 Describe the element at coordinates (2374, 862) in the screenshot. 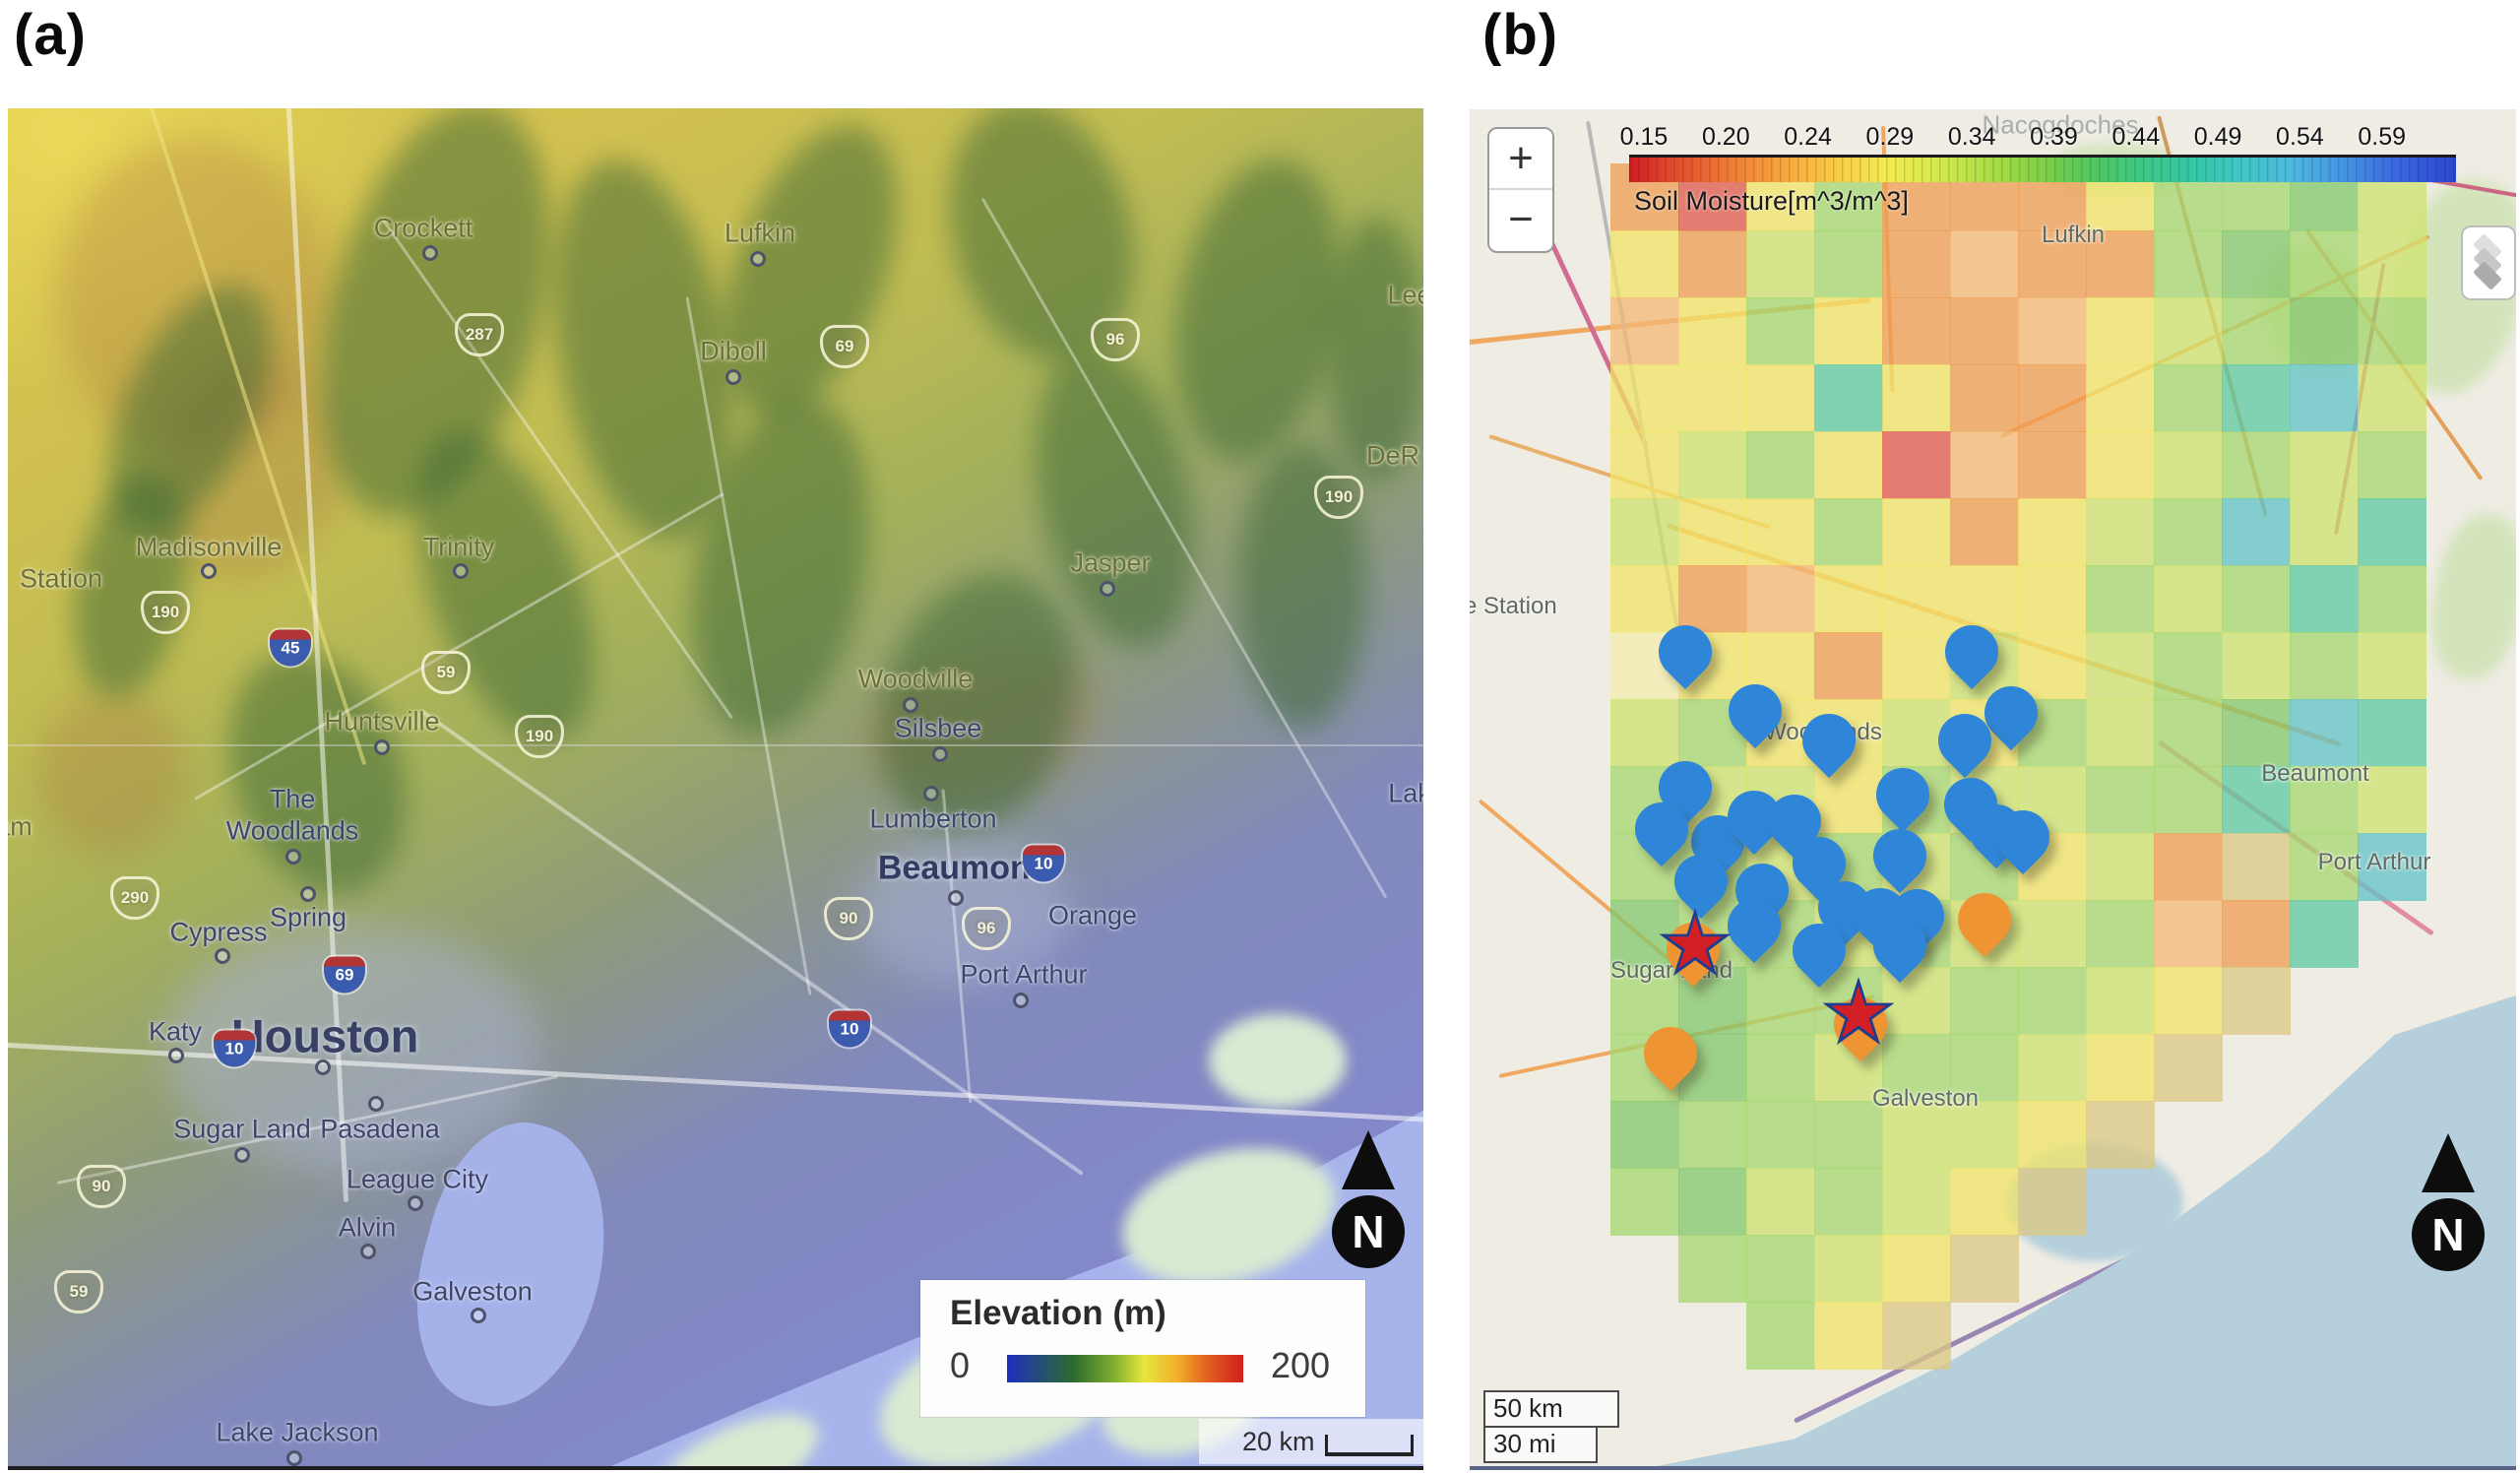

I see `basemap-label: Port Arthur` at that location.